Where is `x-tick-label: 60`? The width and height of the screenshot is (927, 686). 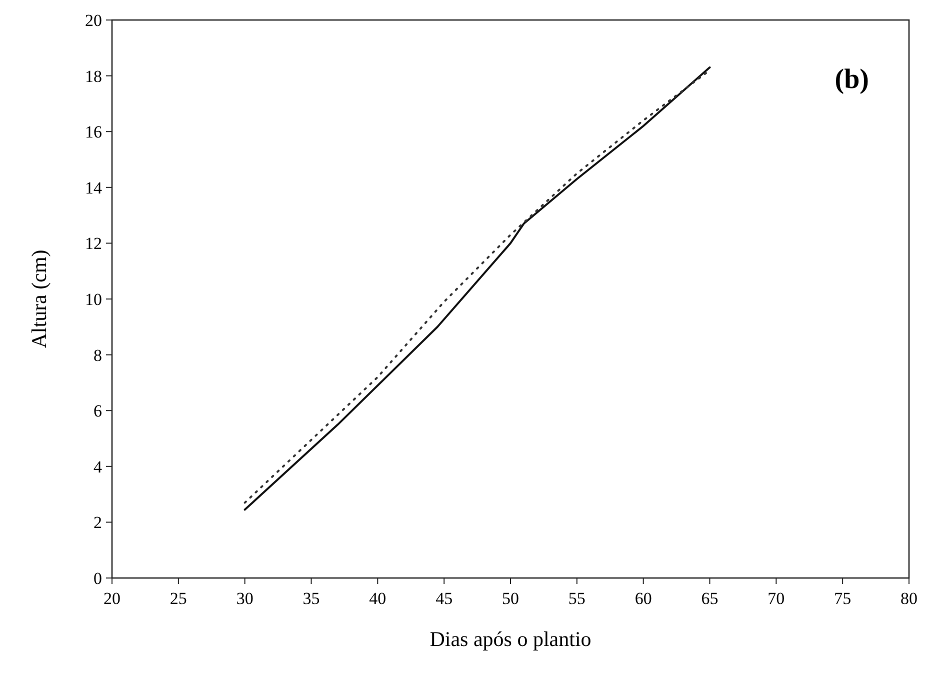 x-tick-label: 60 is located at coordinates (643, 598).